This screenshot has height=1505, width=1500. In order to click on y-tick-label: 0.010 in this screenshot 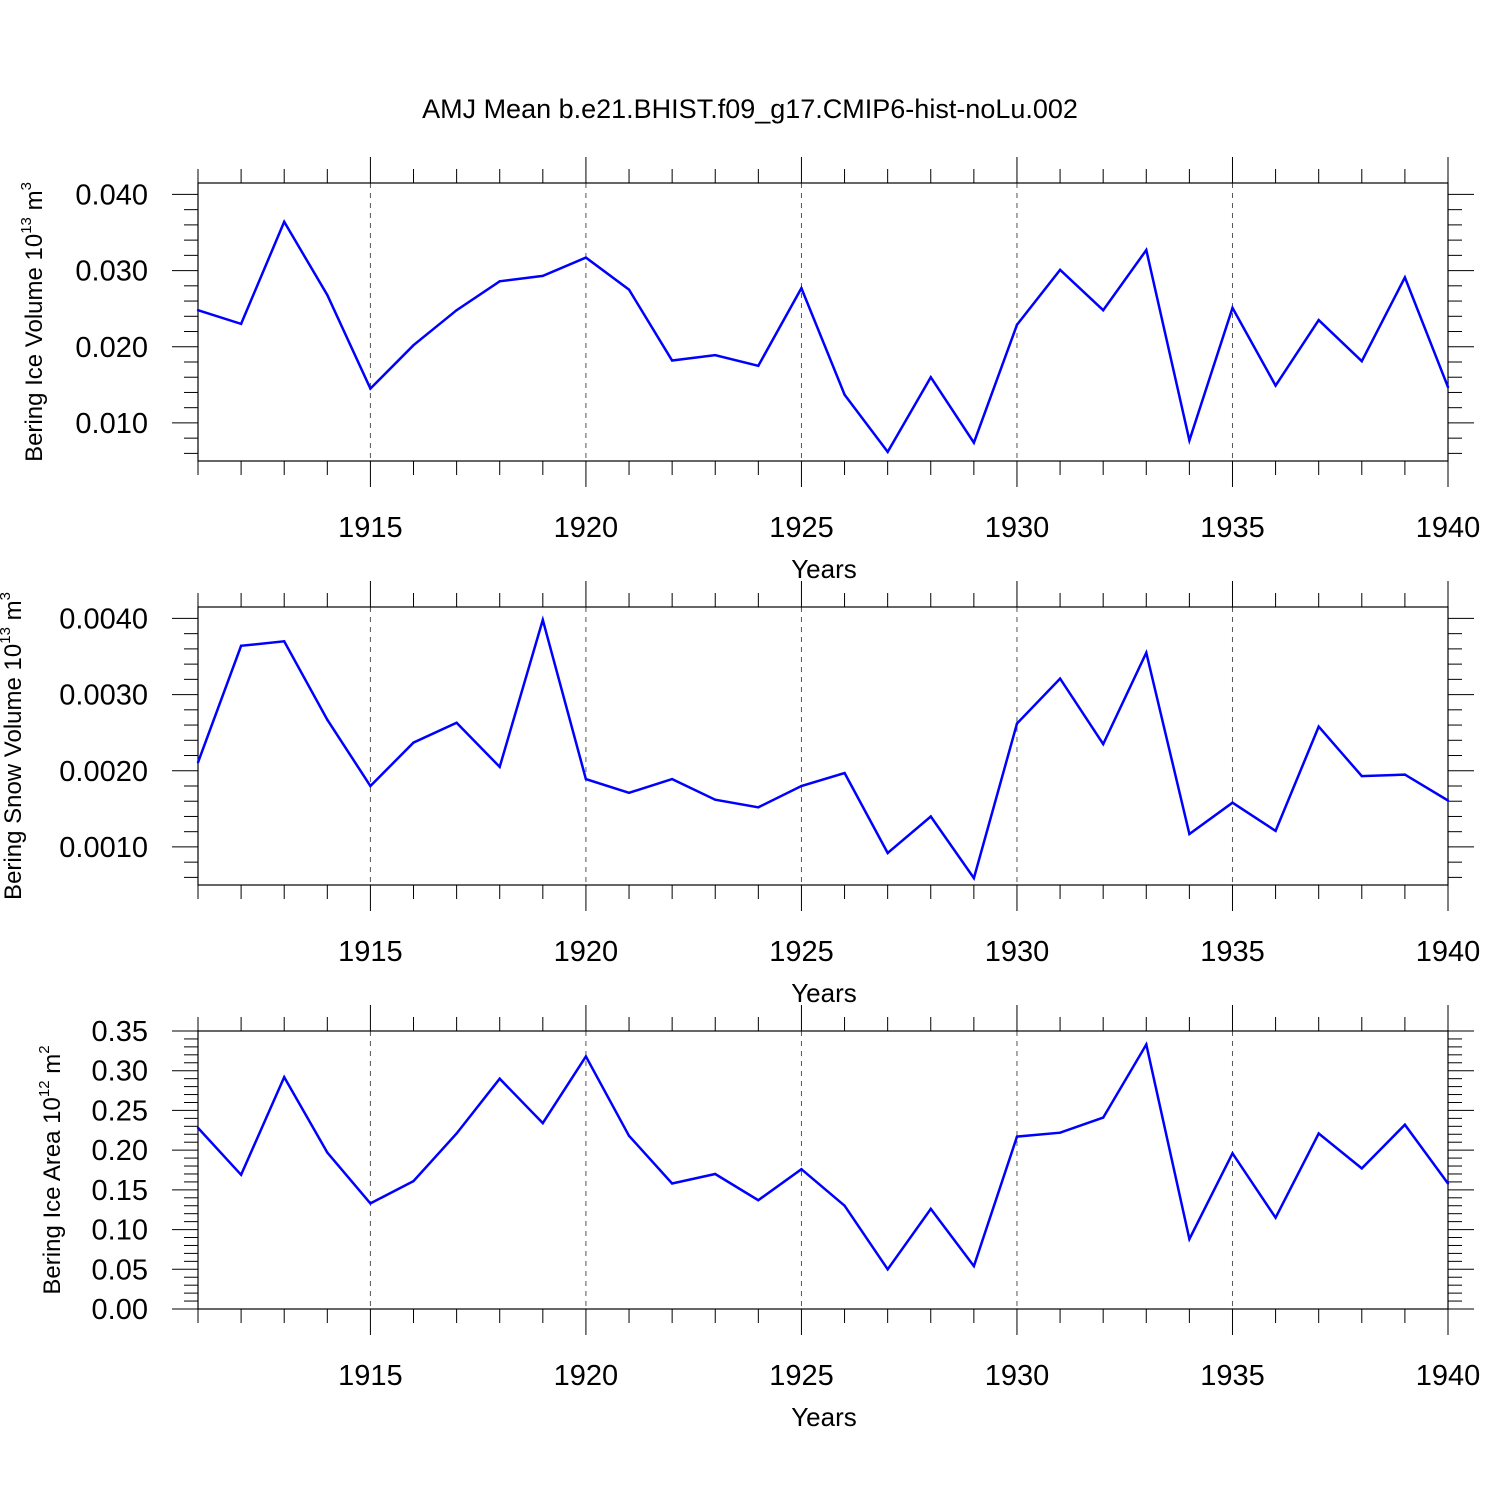, I will do `click(111, 424)`.